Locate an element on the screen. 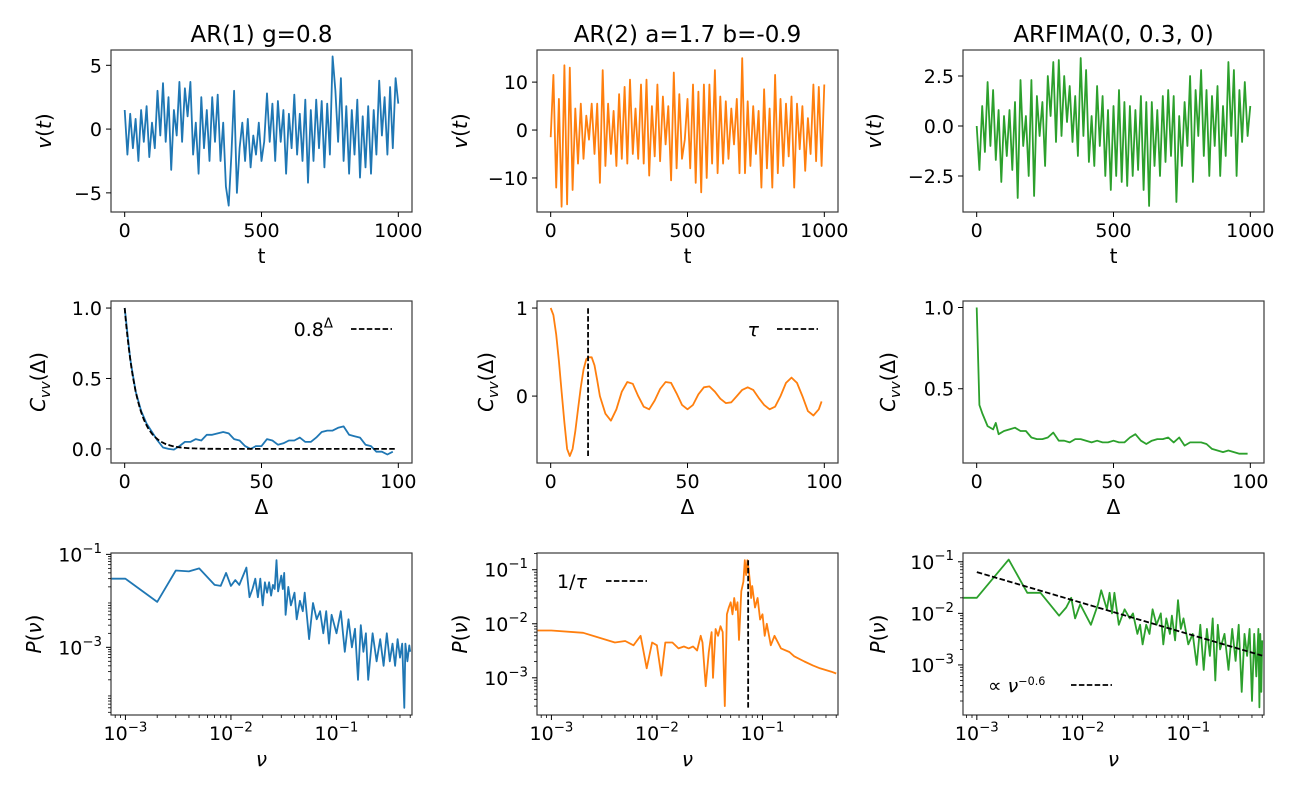 This screenshot has height=800, width=1300. text-part: −0.6 is located at coordinates (1031, 681).